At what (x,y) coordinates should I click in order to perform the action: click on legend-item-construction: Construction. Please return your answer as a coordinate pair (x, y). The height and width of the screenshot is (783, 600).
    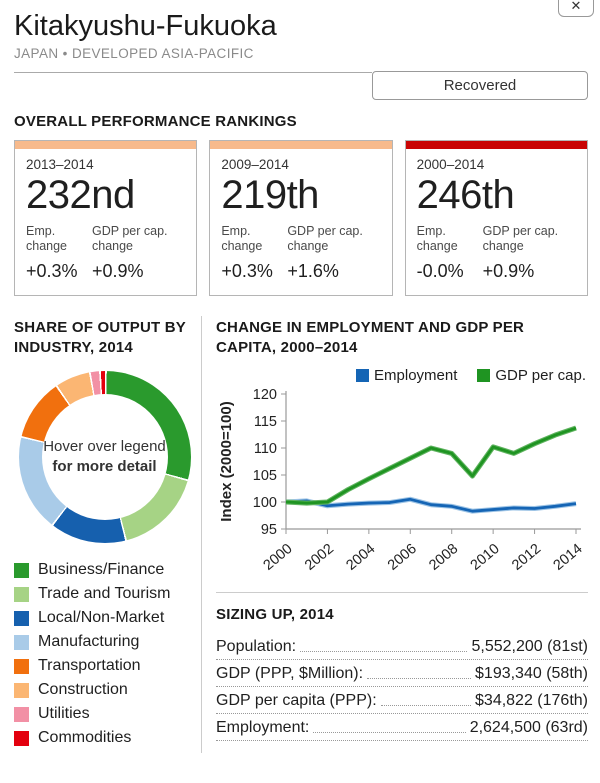
    Looking at the image, I should click on (104, 690).